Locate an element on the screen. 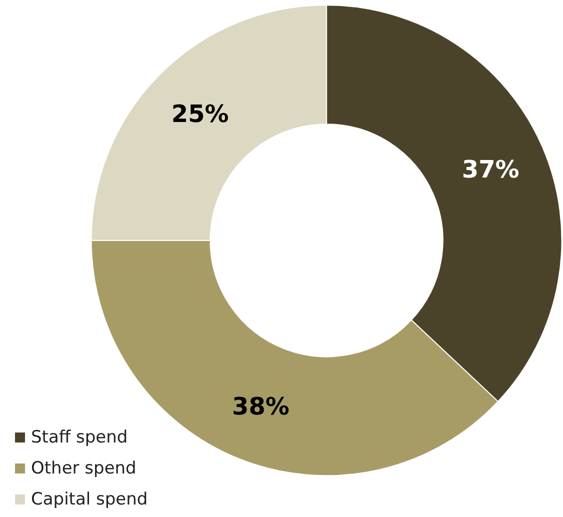 This screenshot has height=517, width=563. data-label: 25% is located at coordinates (200, 114).